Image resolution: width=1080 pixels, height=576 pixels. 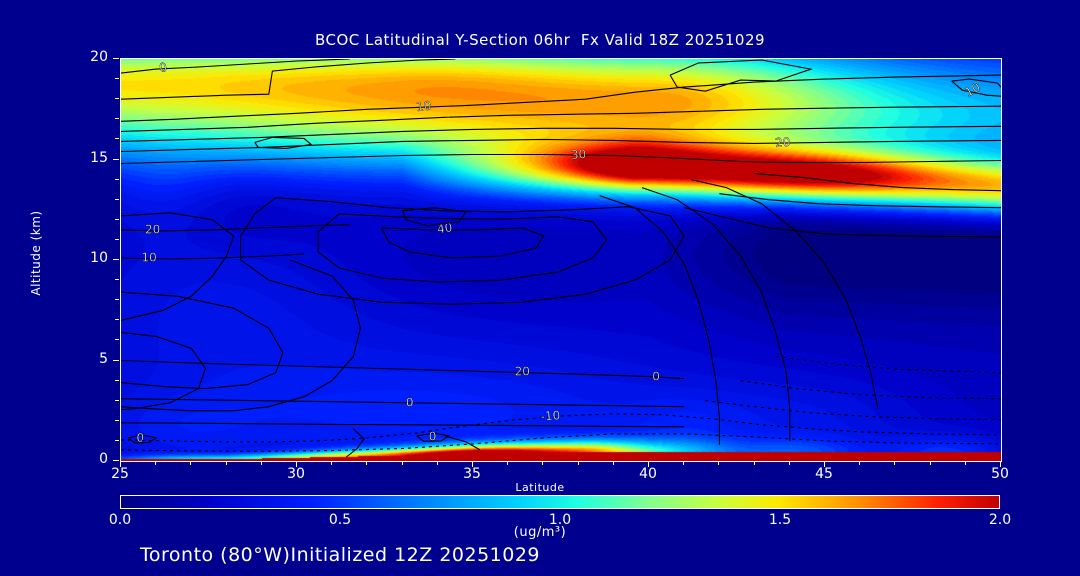 What do you see at coordinates (99, 258) in the screenshot?
I see `y-tick-label: 10` at bounding box center [99, 258].